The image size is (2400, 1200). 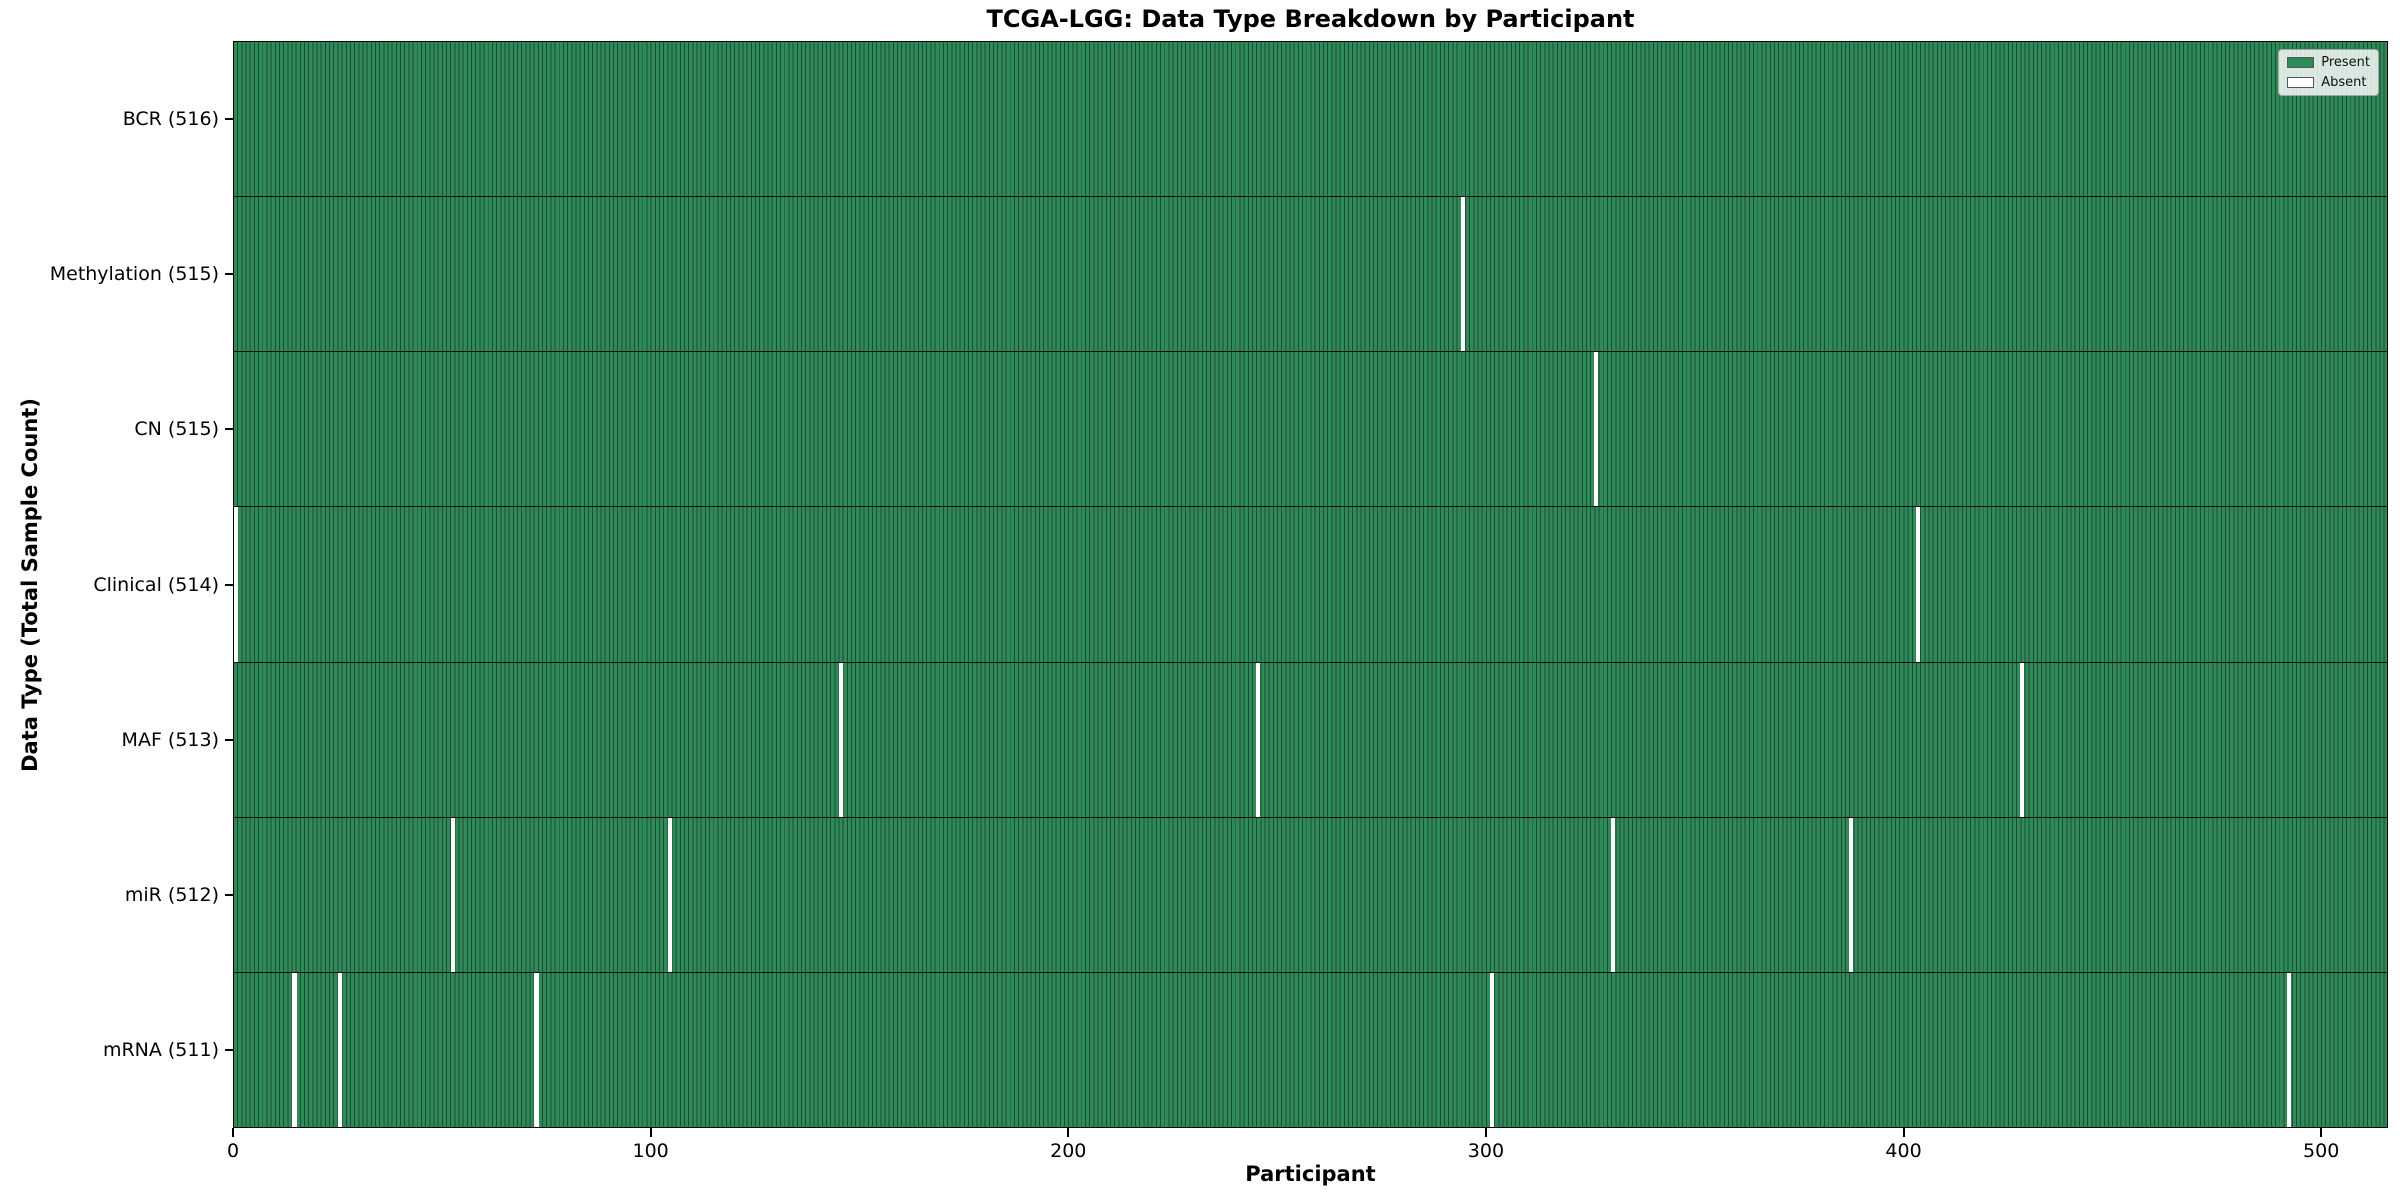 I want to click on ytick-label-cn: CN (515), so click(x=176, y=429).